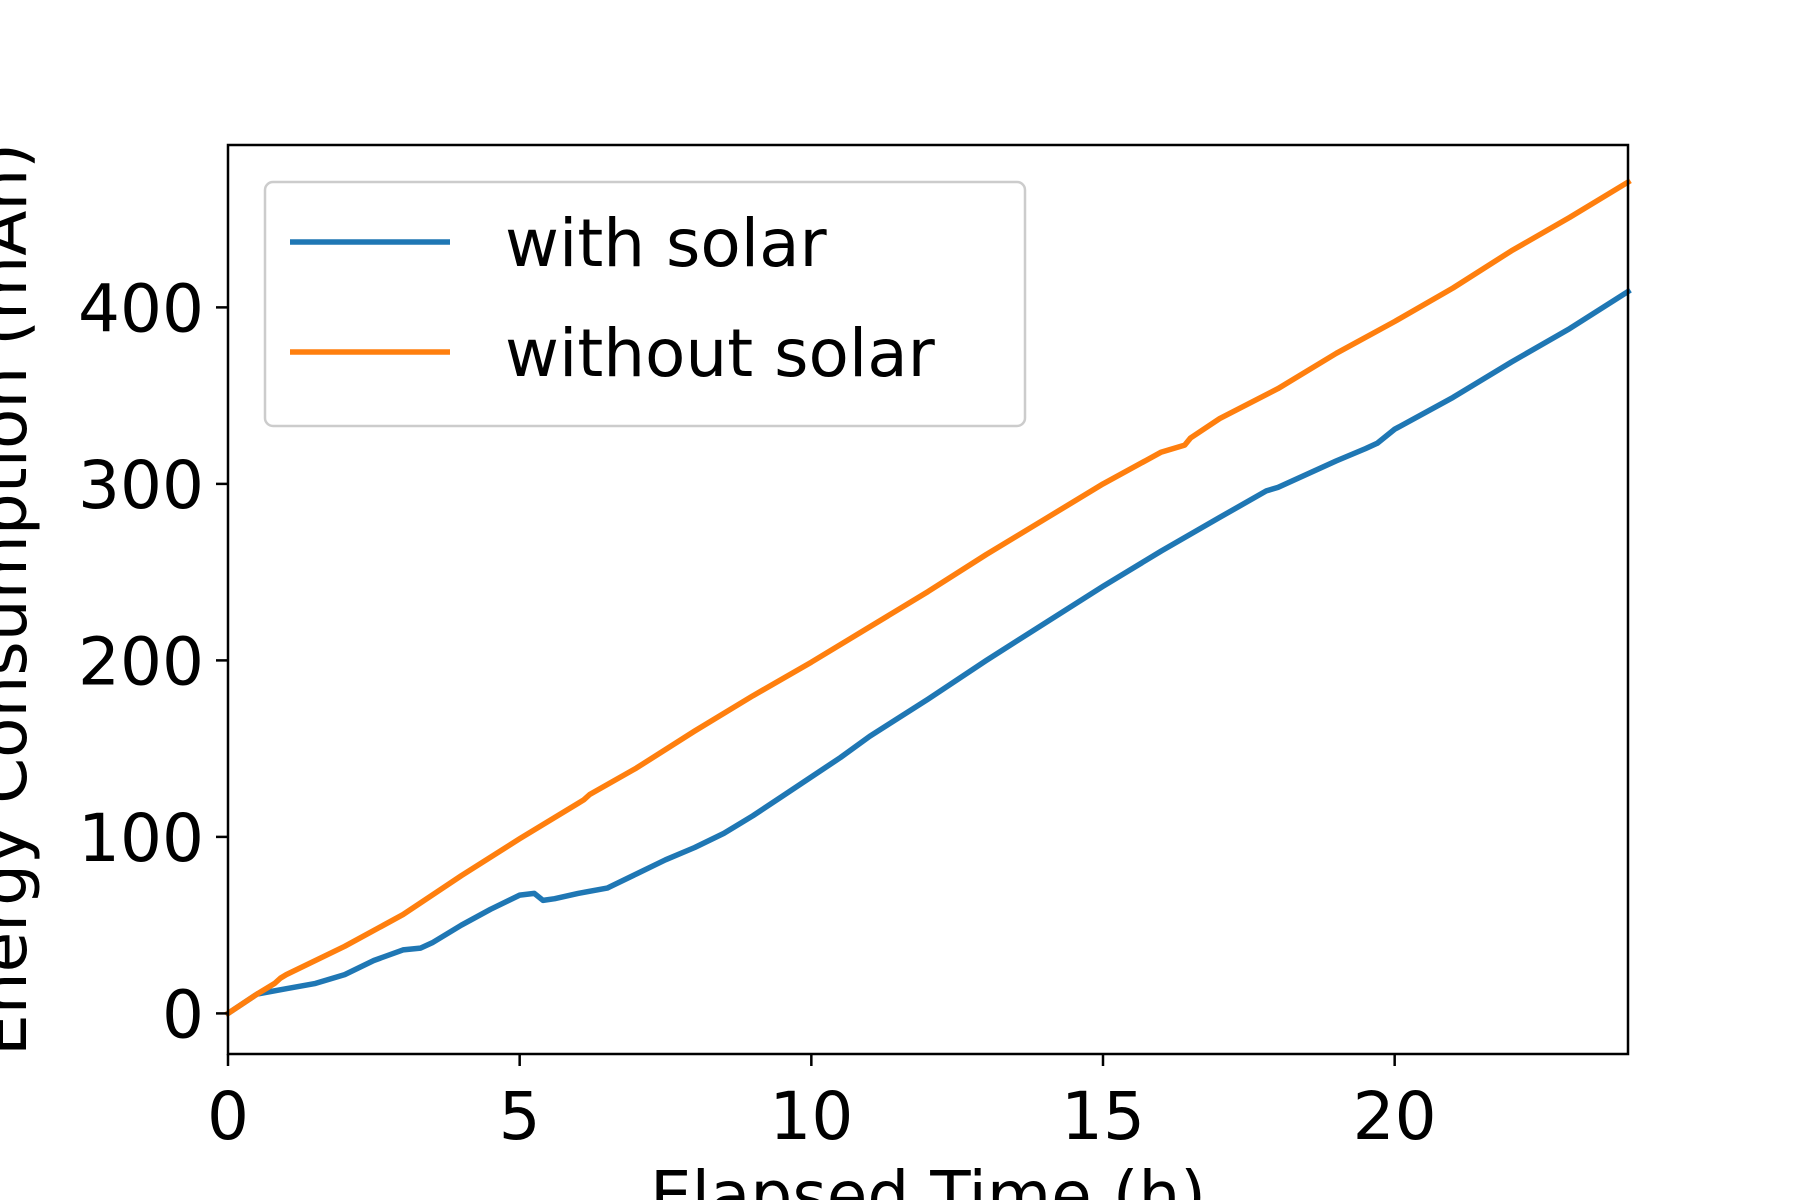  What do you see at coordinates (141, 308) in the screenshot?
I see `y-tick-label: 400` at bounding box center [141, 308].